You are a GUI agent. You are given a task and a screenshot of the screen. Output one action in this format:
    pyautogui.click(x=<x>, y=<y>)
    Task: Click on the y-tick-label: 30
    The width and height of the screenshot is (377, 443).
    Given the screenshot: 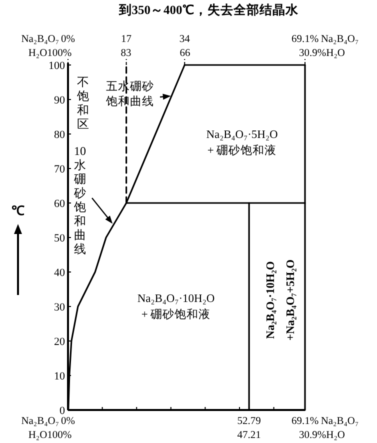 What is the action you would take?
    pyautogui.click(x=60, y=308)
    